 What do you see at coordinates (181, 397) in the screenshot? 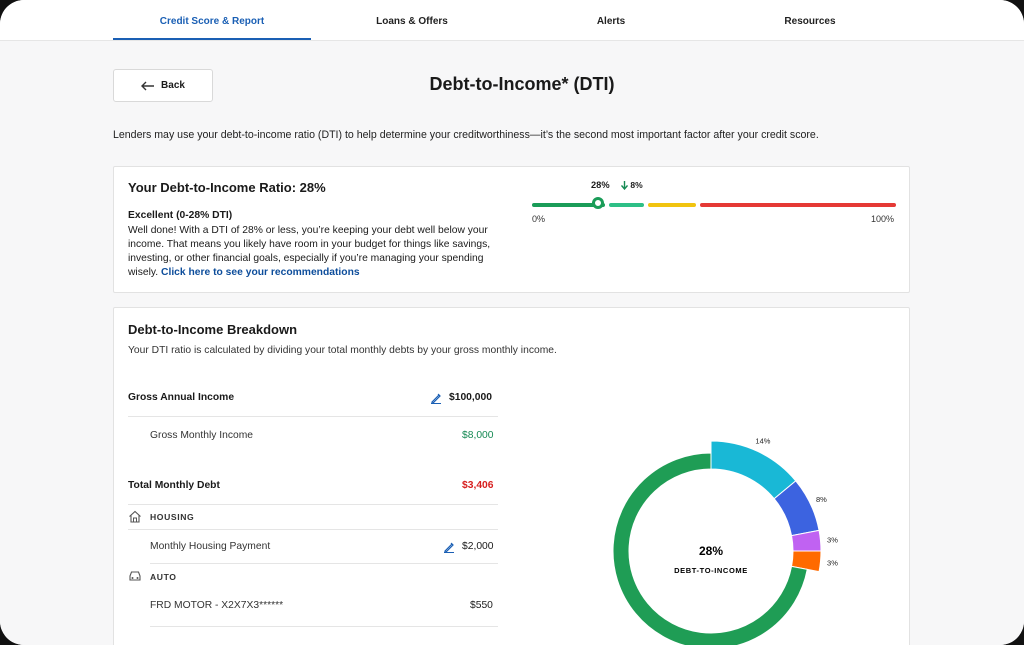
I see `gross-annual-label: Gross Annual Income` at bounding box center [181, 397].